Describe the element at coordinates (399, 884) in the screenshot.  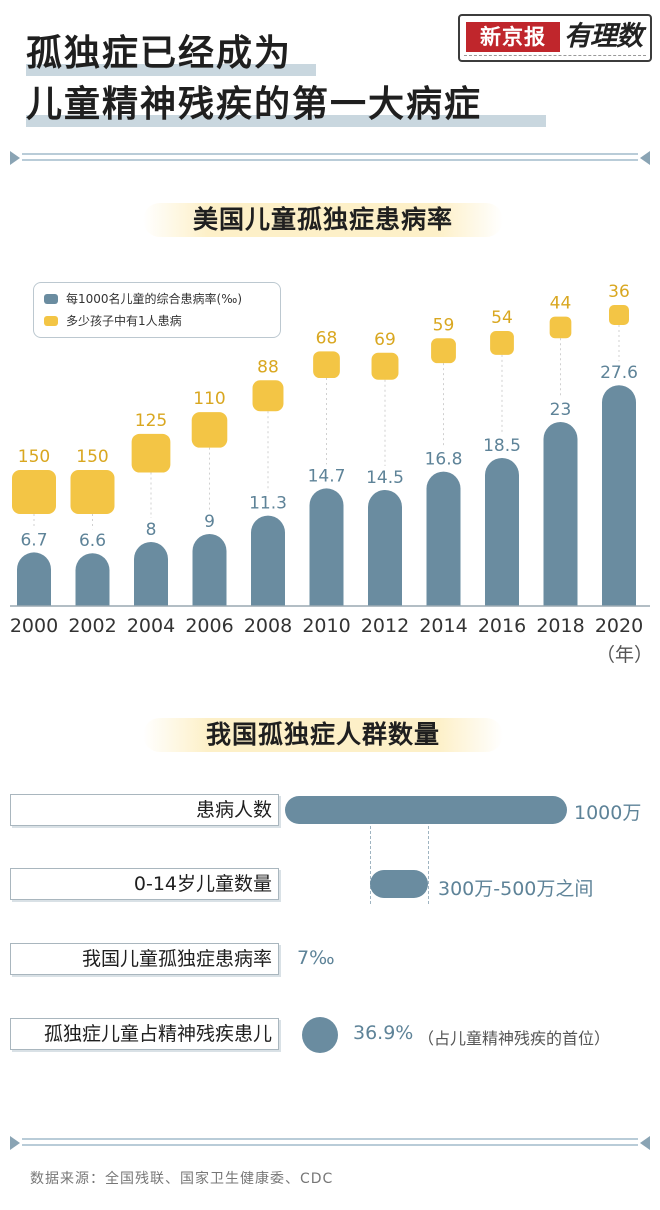
I see `bar-children` at that location.